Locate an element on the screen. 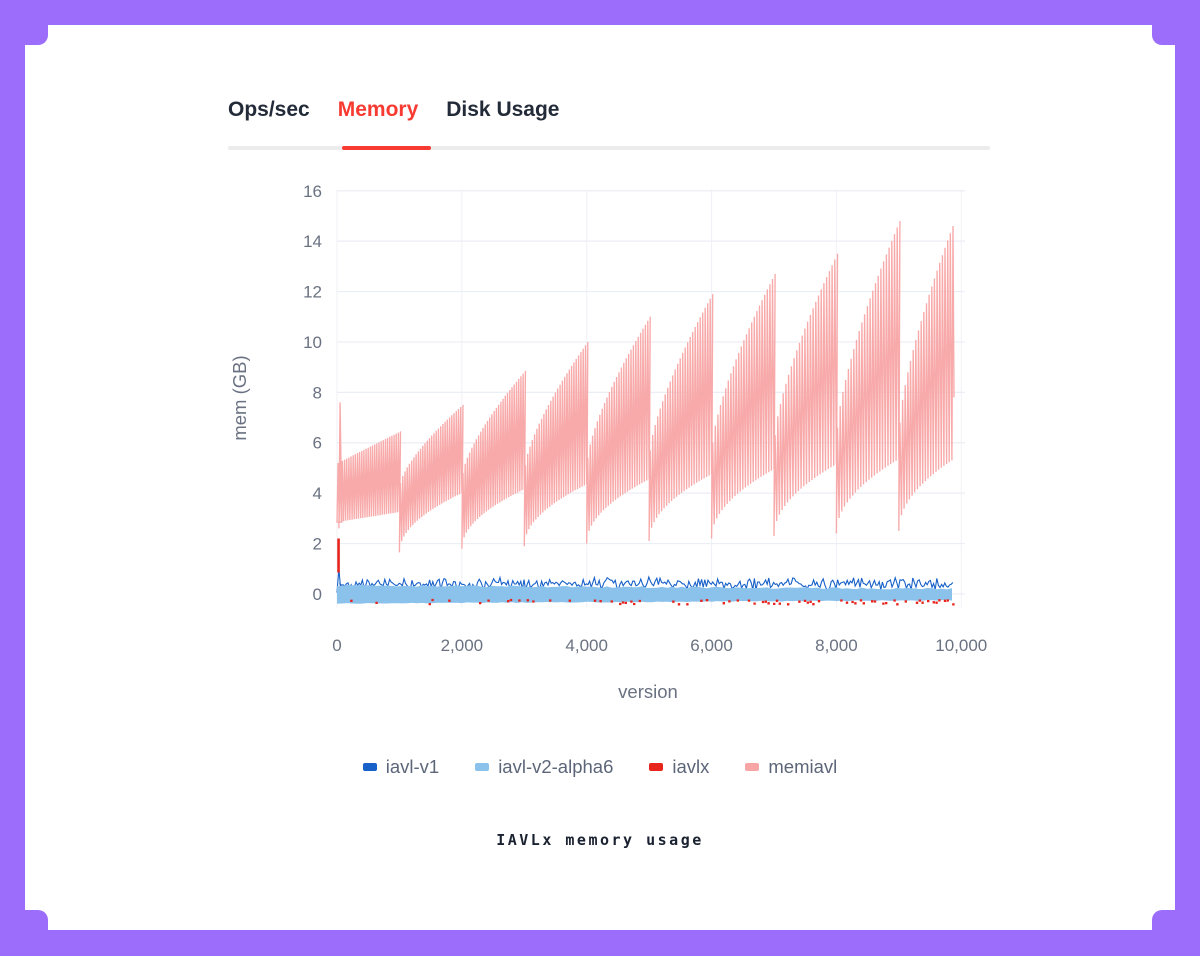  svg-text: 8,000 is located at coordinates (836, 645).